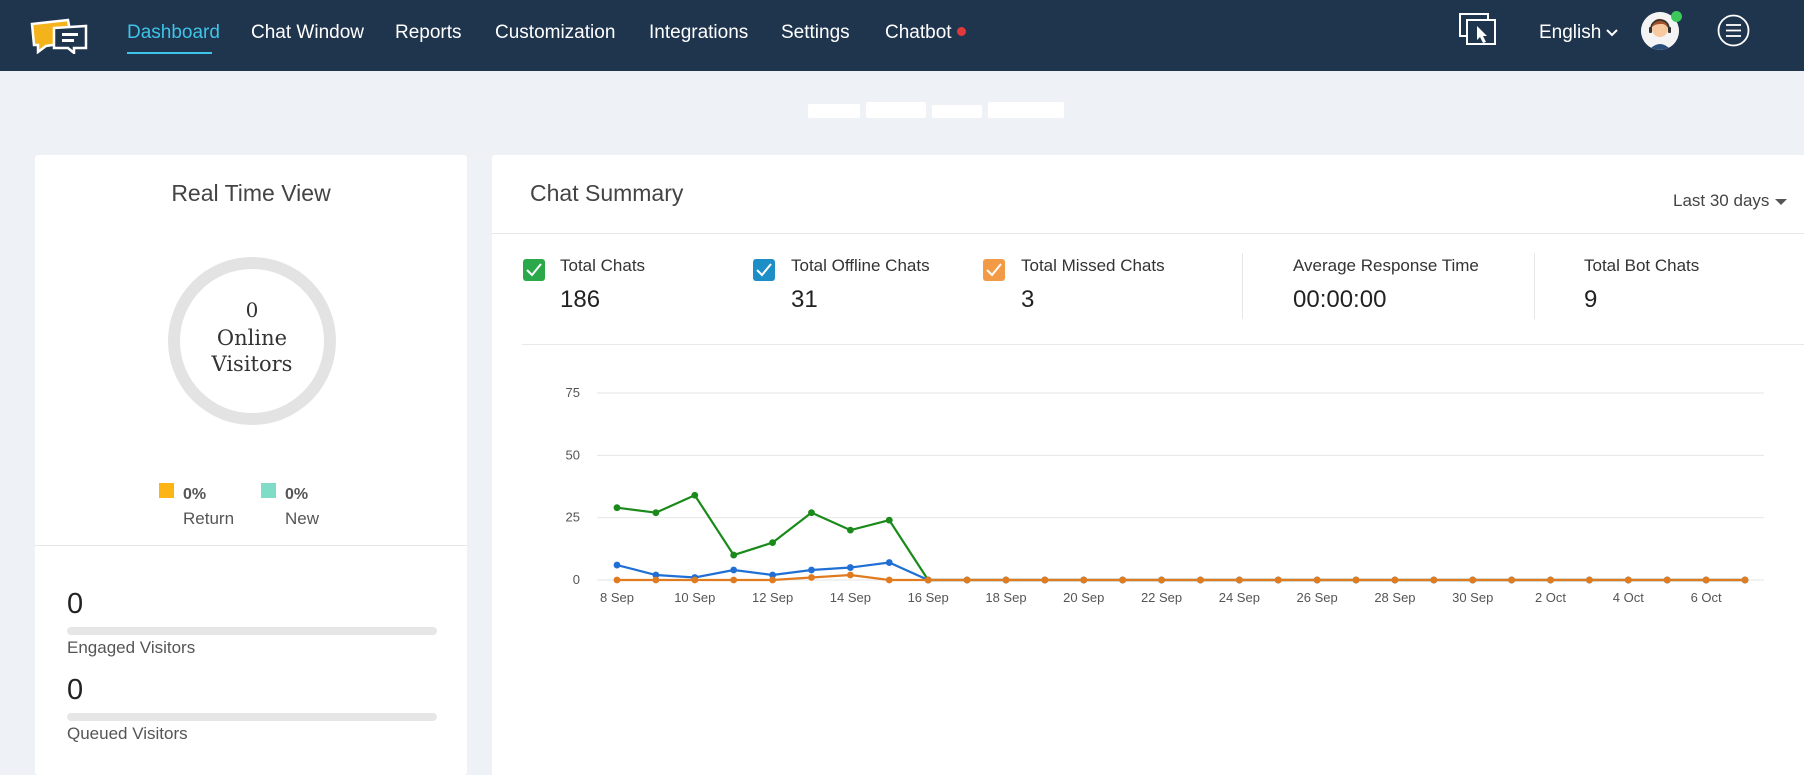 Image resolution: width=1804 pixels, height=775 pixels. What do you see at coordinates (59, 36) in the screenshot?
I see `chat-bubbles-logo-icon` at bounding box center [59, 36].